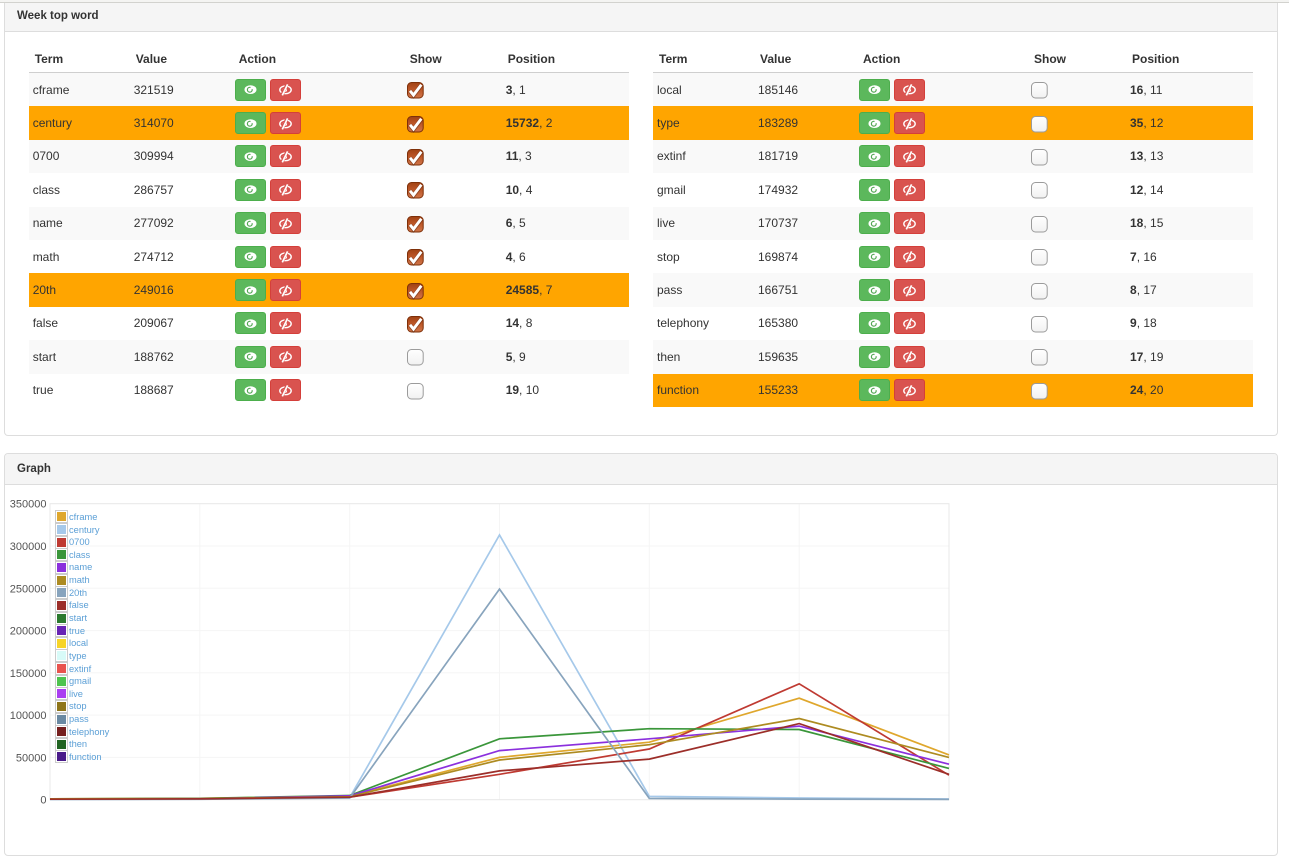 Image resolution: width=1289 pixels, height=856 pixels. I want to click on svg-text: 150000, so click(28, 674).